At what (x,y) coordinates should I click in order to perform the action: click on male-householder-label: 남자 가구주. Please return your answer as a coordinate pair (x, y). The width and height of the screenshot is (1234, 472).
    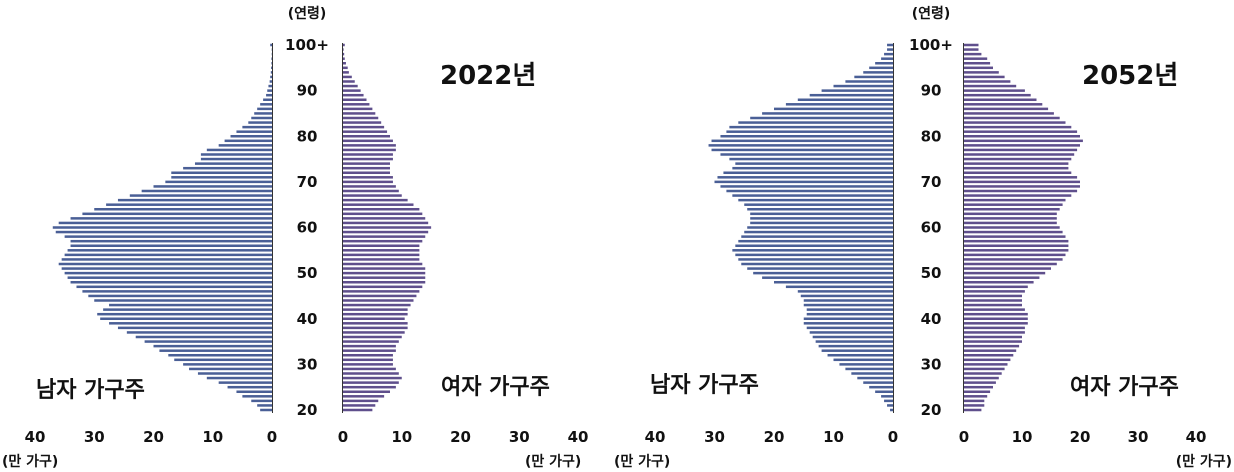
    Looking at the image, I should click on (704, 385).